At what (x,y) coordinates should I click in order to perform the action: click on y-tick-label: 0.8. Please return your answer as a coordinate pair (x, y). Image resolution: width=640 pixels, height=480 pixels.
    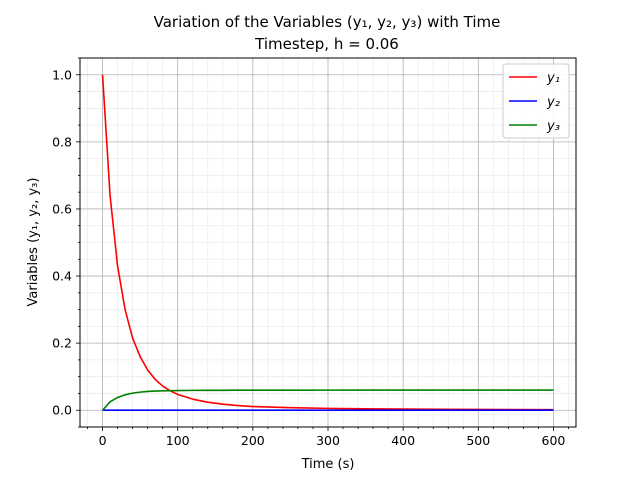
    Looking at the image, I should click on (62, 141).